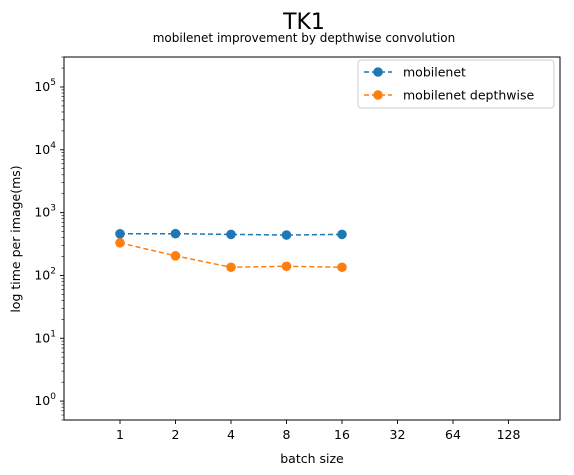 This screenshot has height=475, width=574. Describe the element at coordinates (303, 22) in the screenshot. I see `chart-title: TK1` at that location.